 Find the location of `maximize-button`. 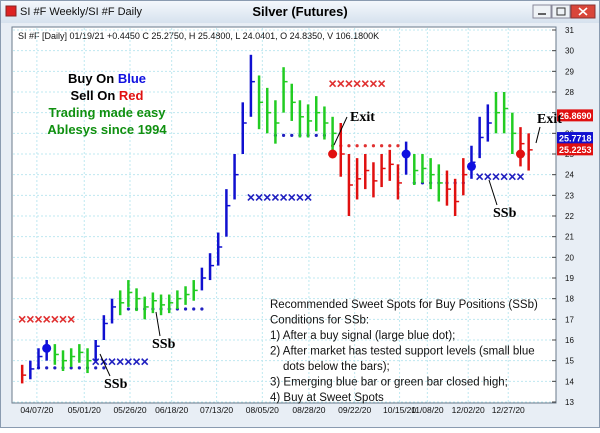

maximize-button is located at coordinates (561, 11).